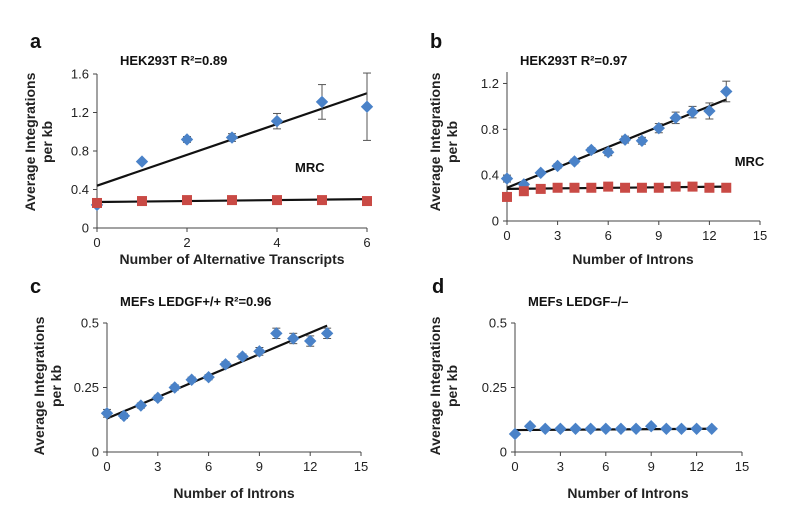  I want to click on panel-c-xtick-label: 3, so click(157, 466).